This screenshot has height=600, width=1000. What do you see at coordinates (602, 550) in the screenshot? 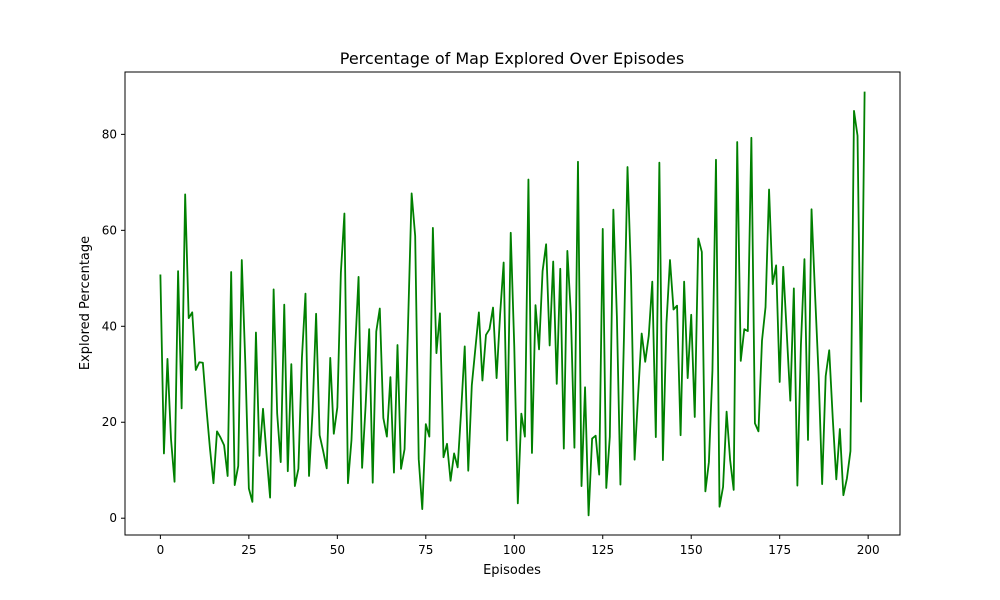
I see `x-tick-label: 125` at bounding box center [602, 550].